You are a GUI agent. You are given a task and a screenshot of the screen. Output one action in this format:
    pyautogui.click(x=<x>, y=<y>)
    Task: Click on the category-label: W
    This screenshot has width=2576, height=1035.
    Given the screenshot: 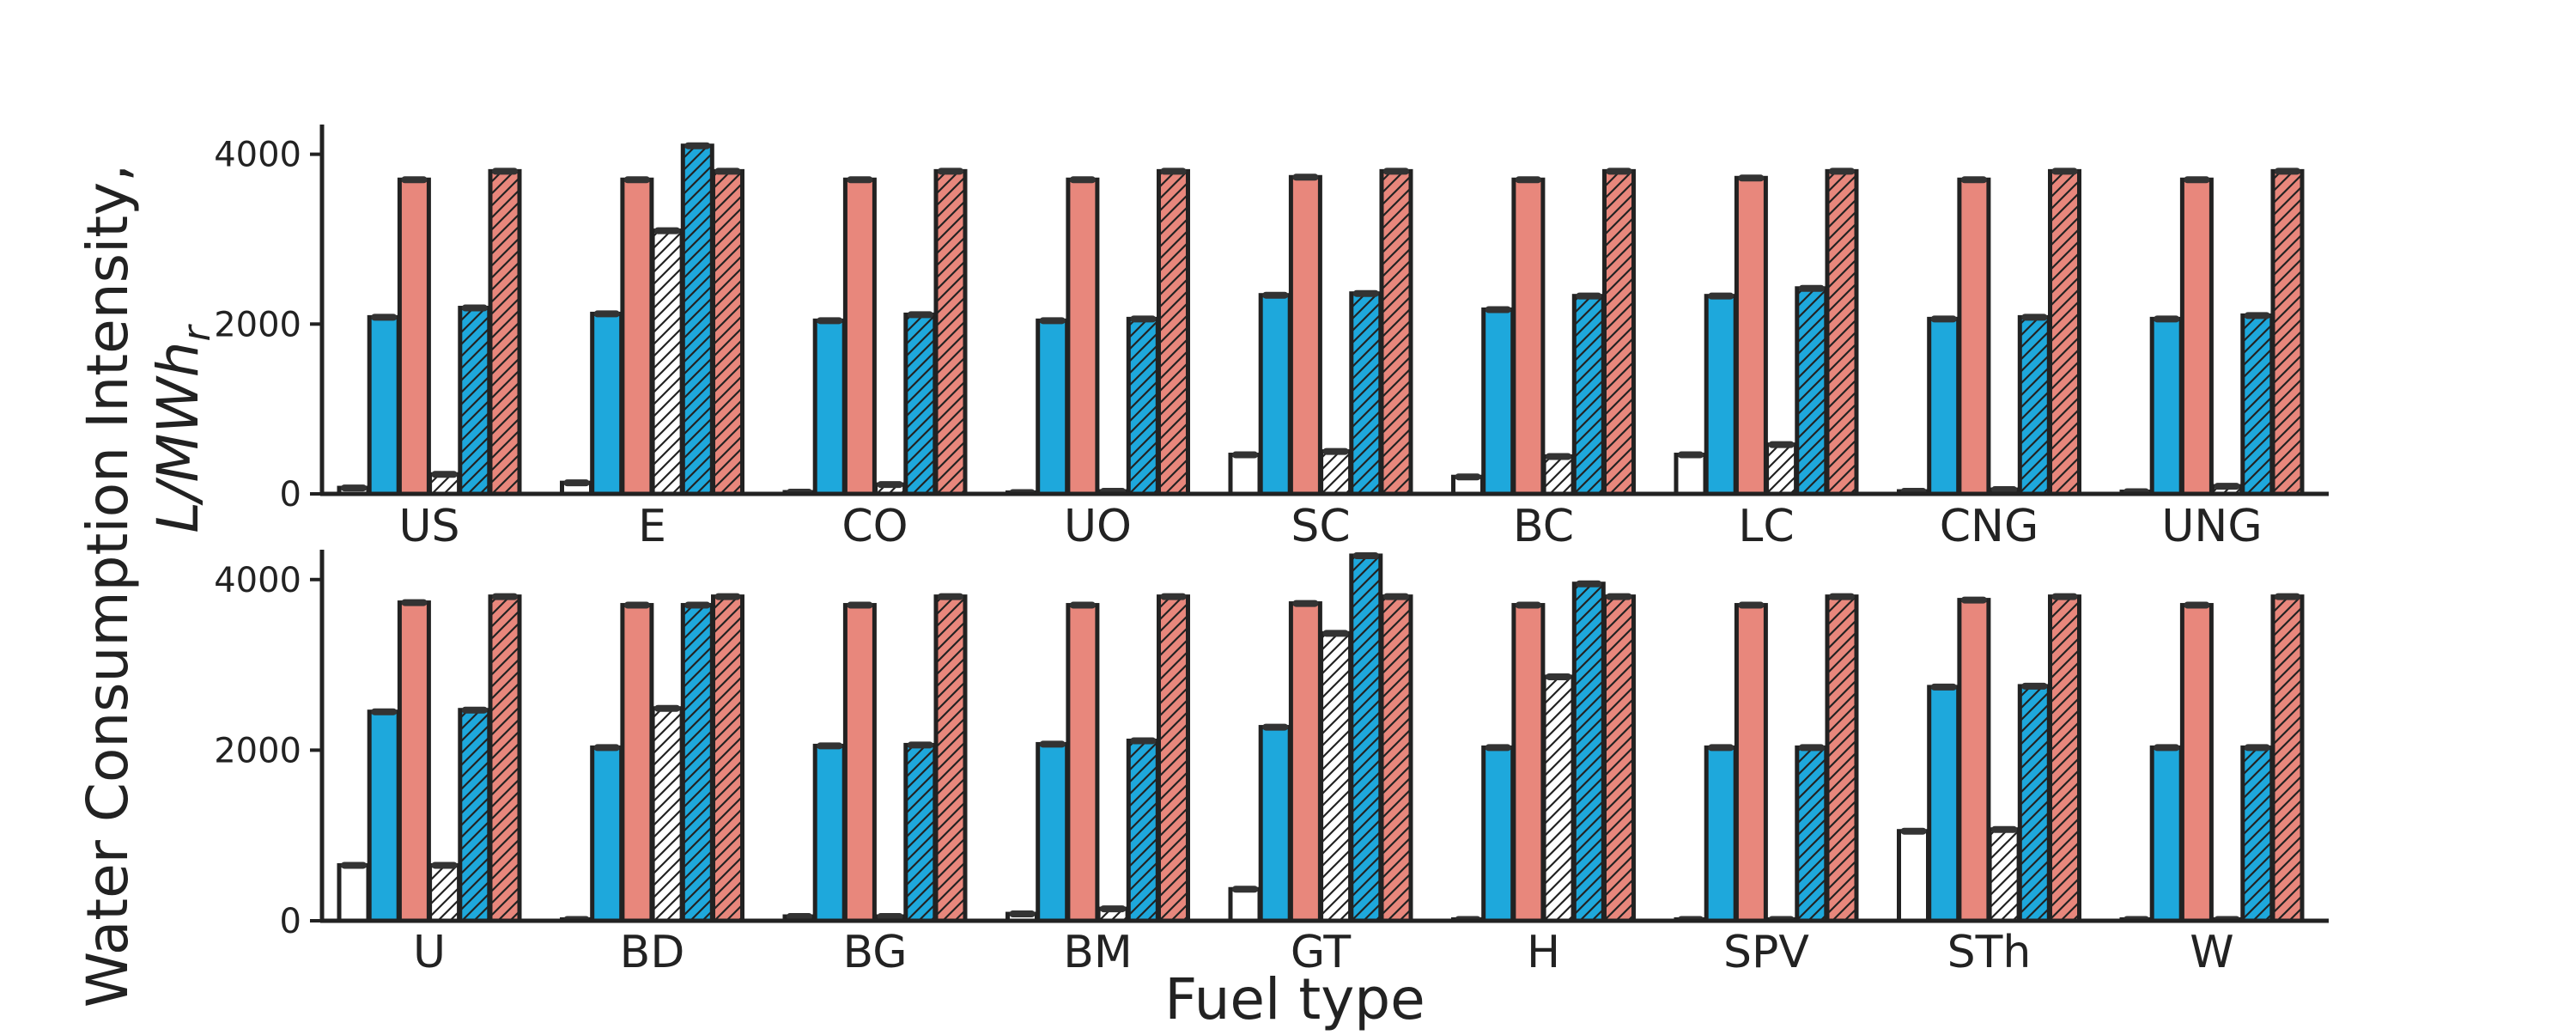 What is the action you would take?
    pyautogui.click(x=2211, y=953)
    